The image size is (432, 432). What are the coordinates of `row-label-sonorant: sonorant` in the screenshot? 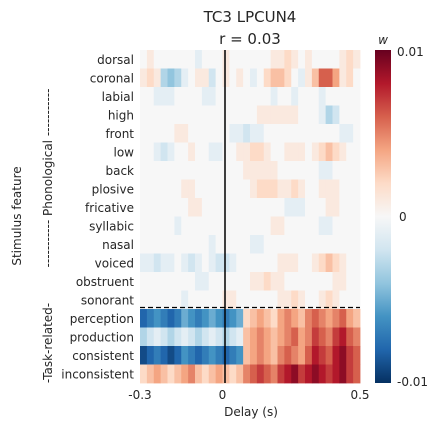 It's located at (107, 300).